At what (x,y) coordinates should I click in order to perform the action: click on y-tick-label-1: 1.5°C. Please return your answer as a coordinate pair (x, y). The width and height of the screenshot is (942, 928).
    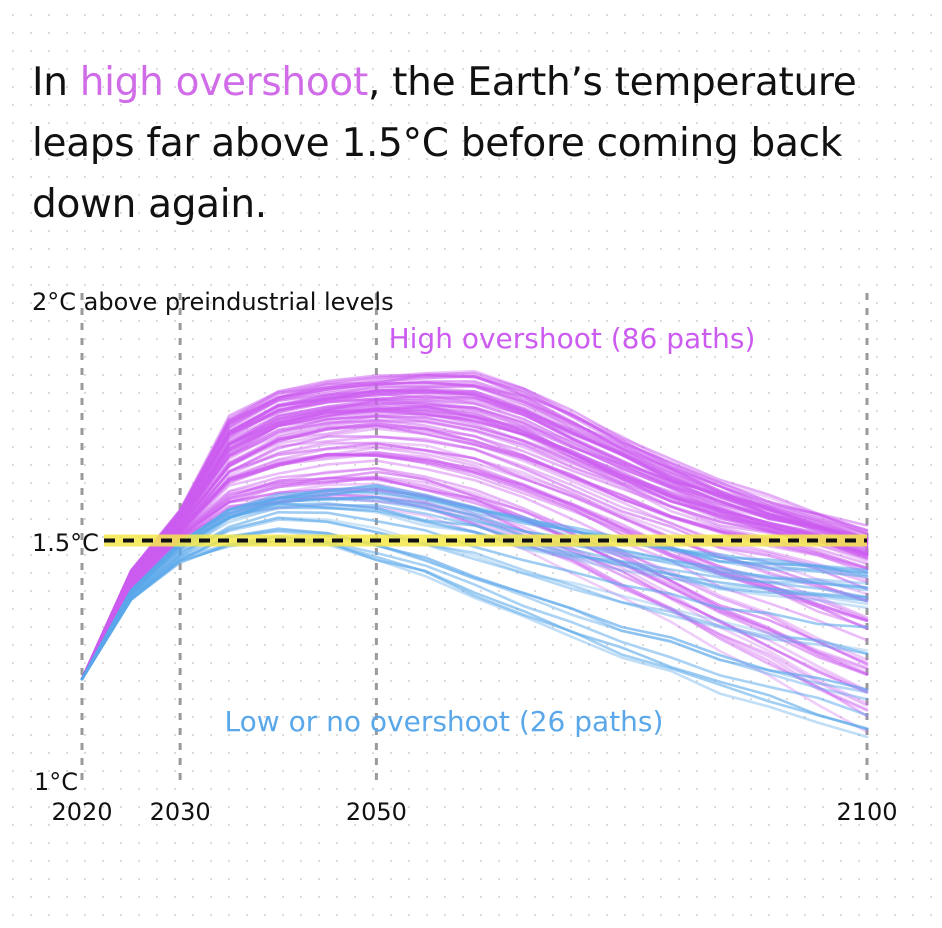
    Looking at the image, I should click on (65, 543).